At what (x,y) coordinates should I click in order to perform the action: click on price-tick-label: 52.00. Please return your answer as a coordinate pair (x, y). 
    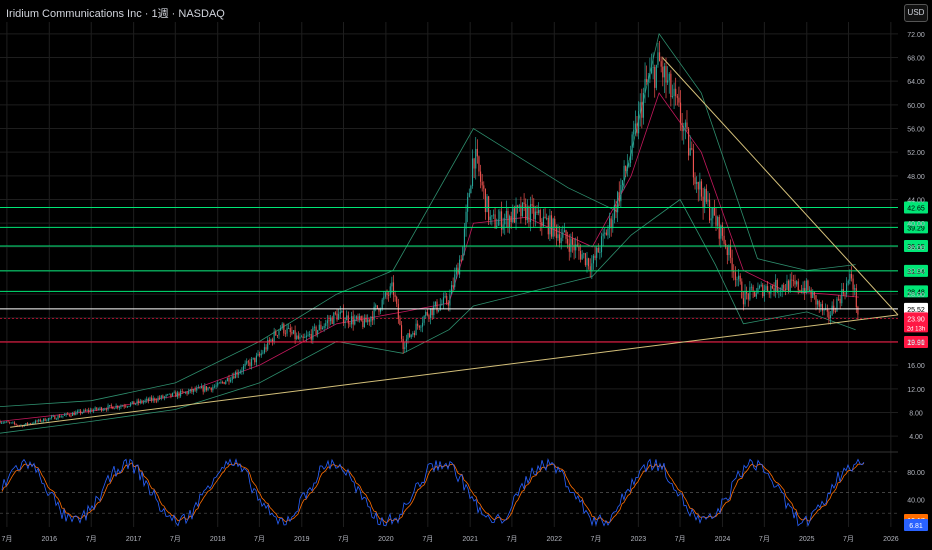
    Looking at the image, I should click on (916, 153).